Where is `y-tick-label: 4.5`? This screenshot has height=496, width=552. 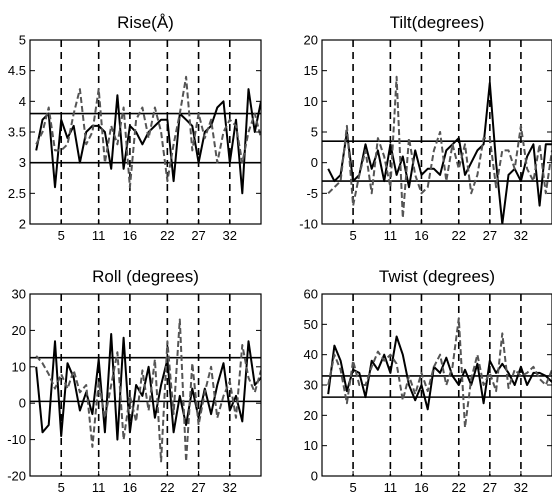 y-tick-label: 4.5 is located at coordinates (17, 70).